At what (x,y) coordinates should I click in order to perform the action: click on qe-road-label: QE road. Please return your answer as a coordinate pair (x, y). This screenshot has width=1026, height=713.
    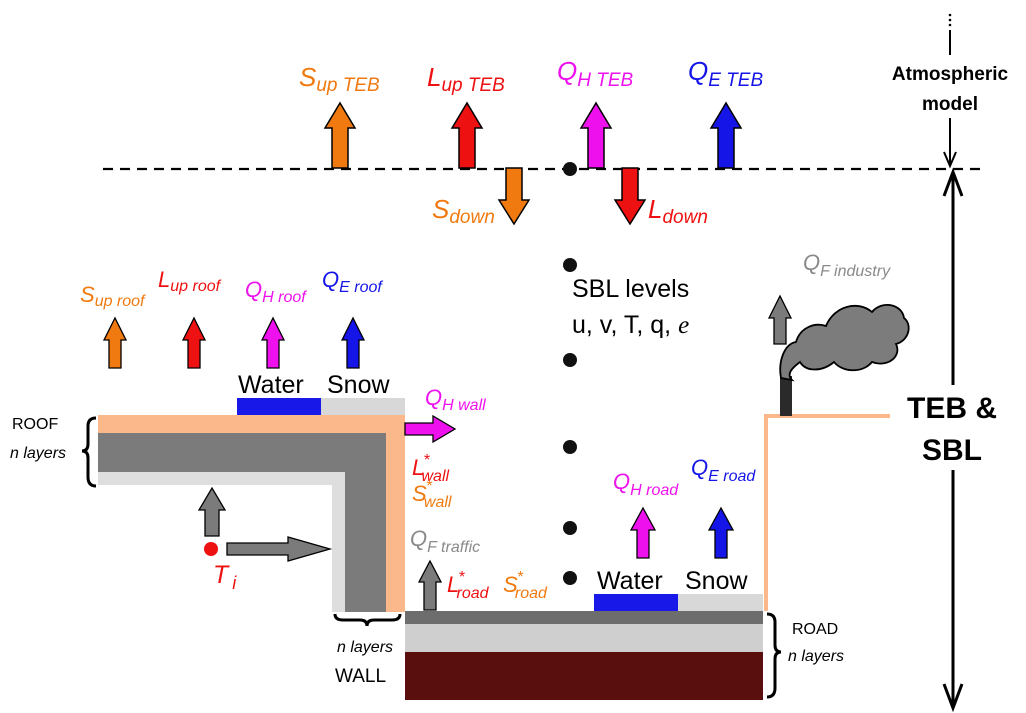
    Looking at the image, I should click on (723, 470).